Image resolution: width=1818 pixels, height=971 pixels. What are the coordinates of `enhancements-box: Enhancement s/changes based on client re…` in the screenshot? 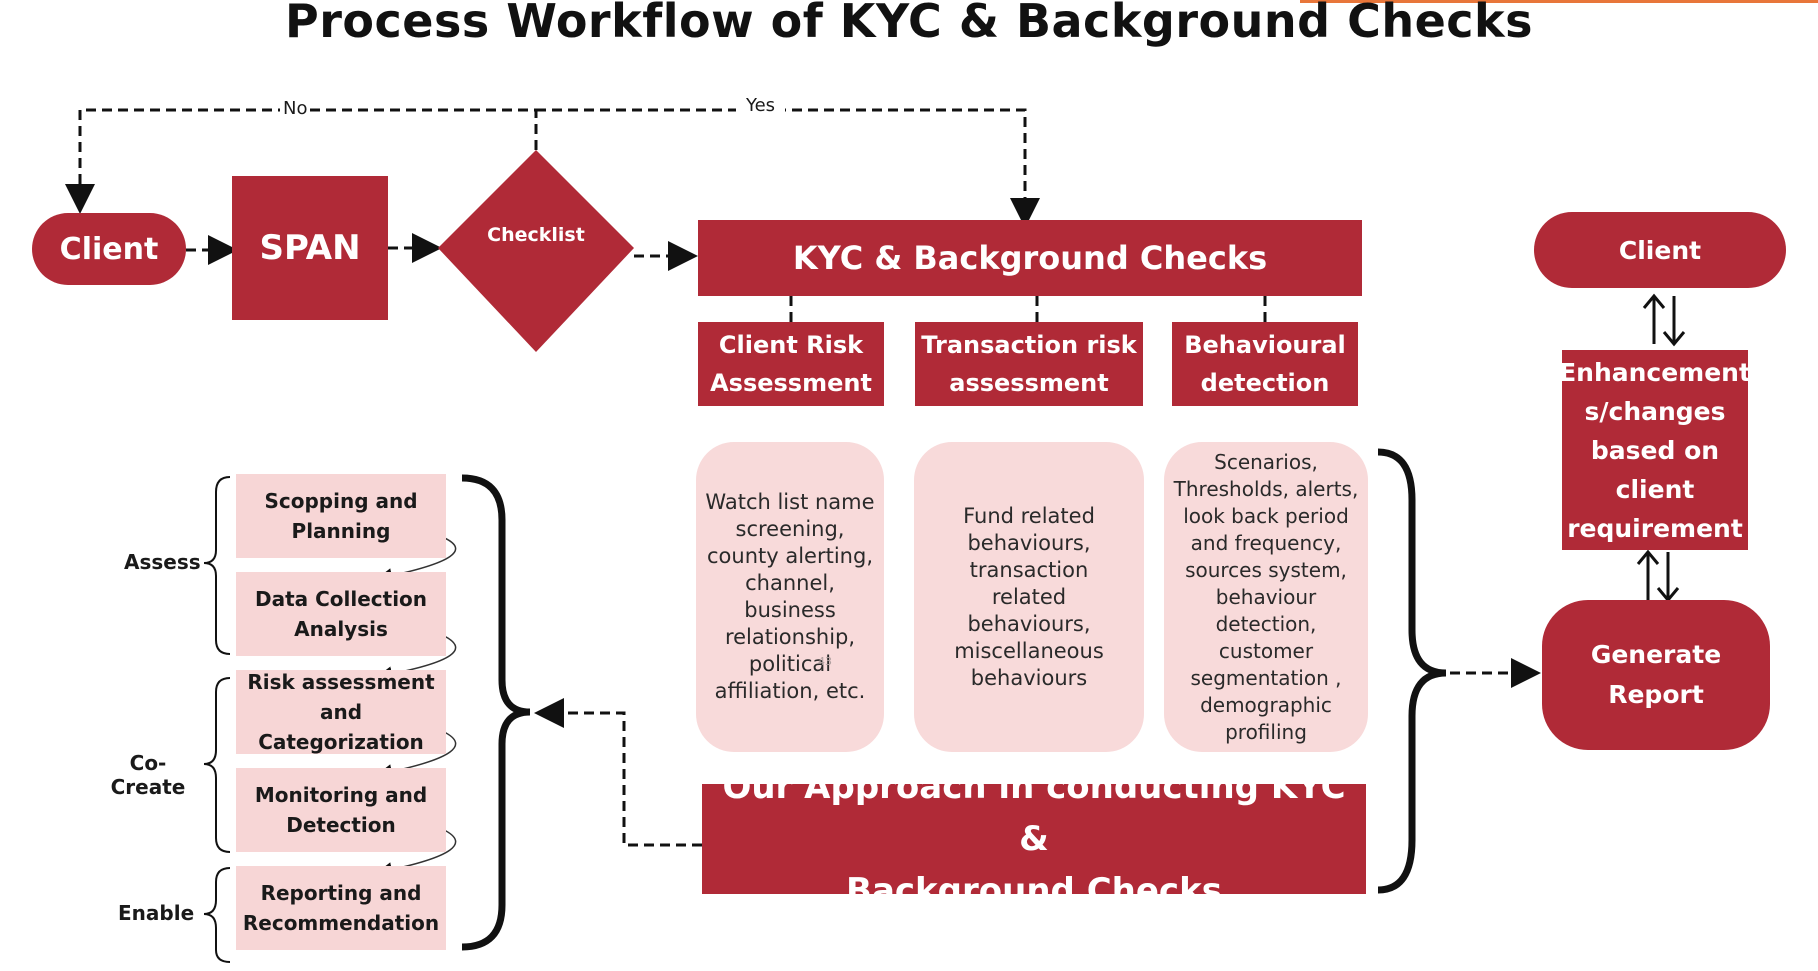 It's located at (1655, 450).